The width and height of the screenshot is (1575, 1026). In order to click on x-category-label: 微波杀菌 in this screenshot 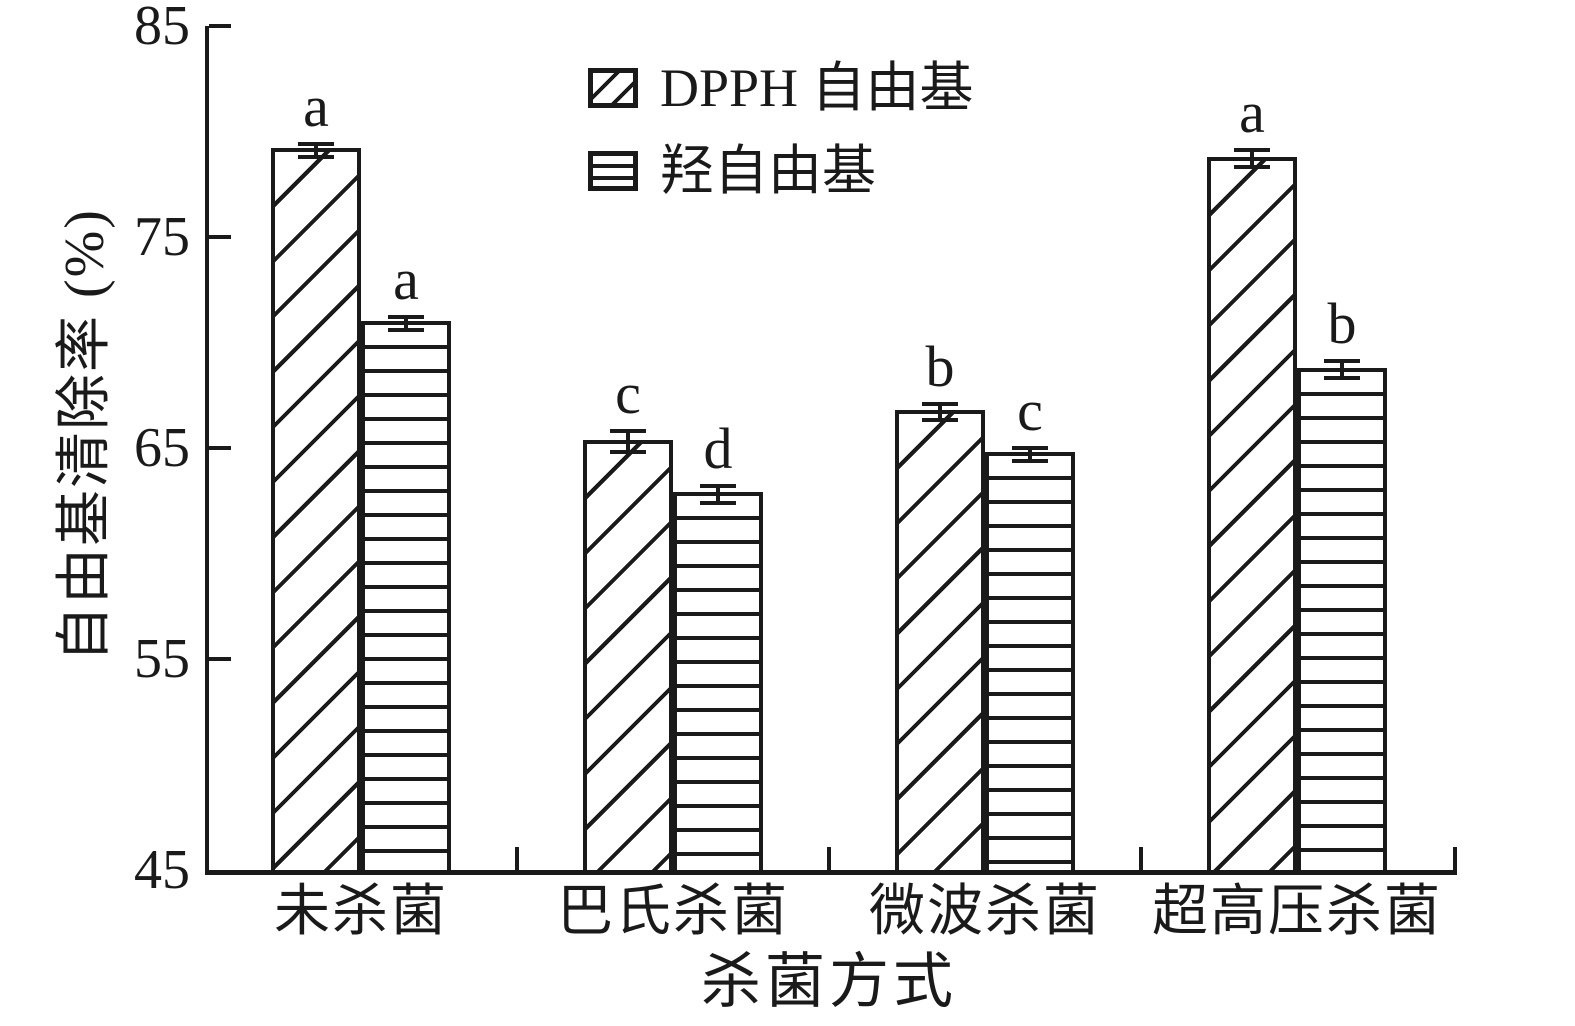, I will do `click(985, 912)`.